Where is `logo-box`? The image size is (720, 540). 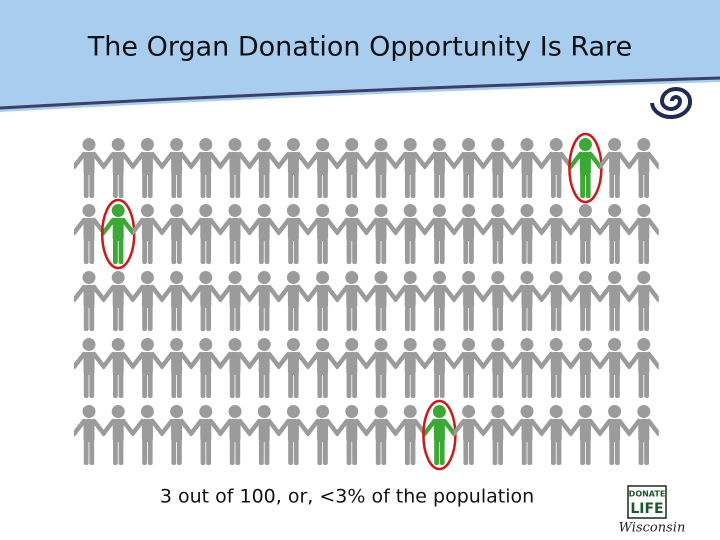
logo-box is located at coordinates (647, 502).